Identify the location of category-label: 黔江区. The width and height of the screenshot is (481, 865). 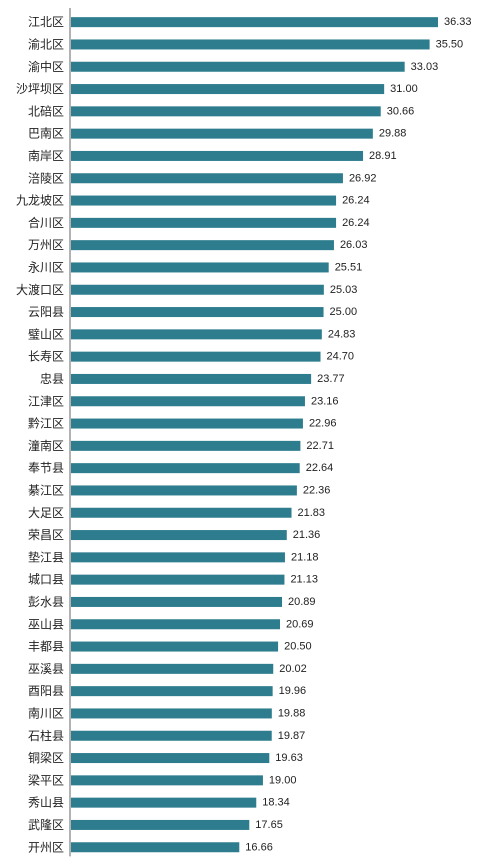
(46, 423).